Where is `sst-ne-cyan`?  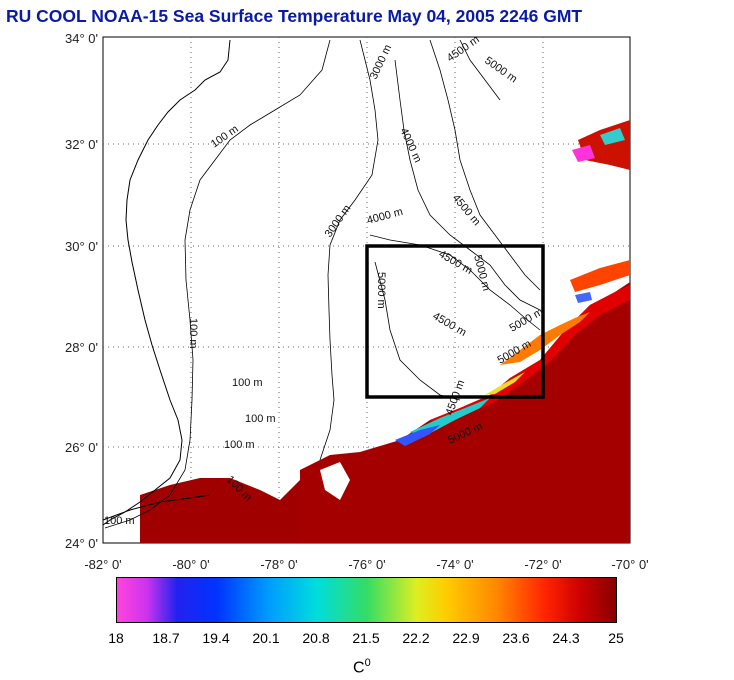
sst-ne-cyan is located at coordinates (612, 136).